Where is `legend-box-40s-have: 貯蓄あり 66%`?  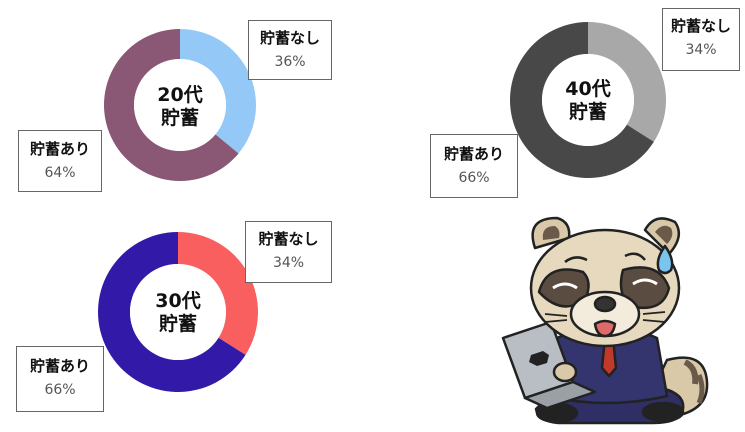
legend-box-40s-have: 貯蓄あり 66% is located at coordinates (474, 166).